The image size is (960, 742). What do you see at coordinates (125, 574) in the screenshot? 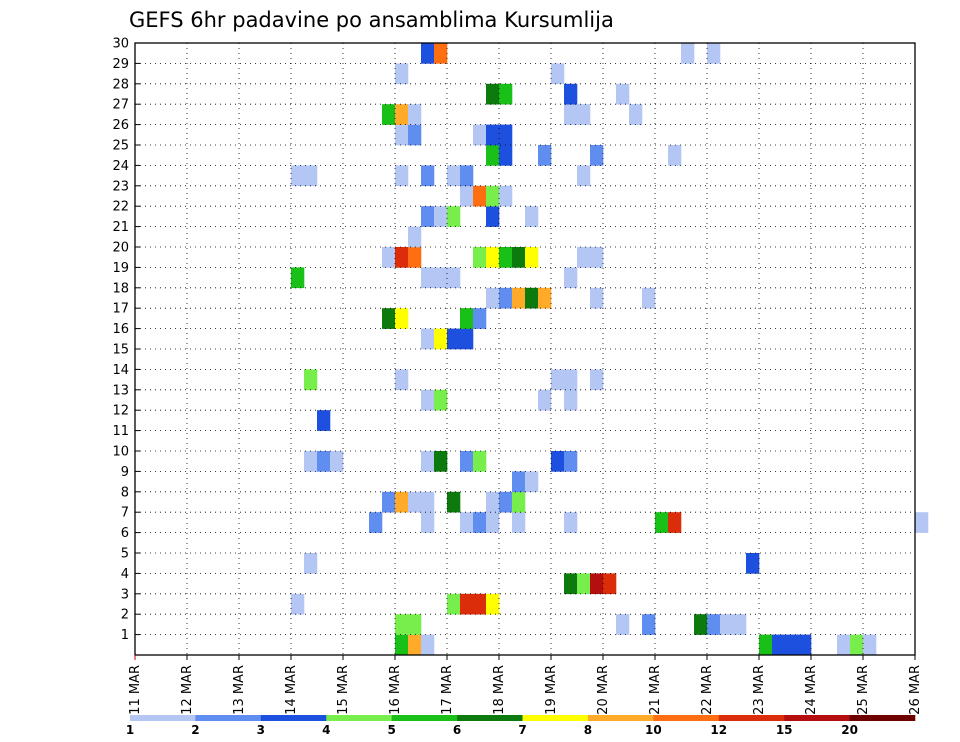
I see `y-tick-label: 4` at bounding box center [125, 574].